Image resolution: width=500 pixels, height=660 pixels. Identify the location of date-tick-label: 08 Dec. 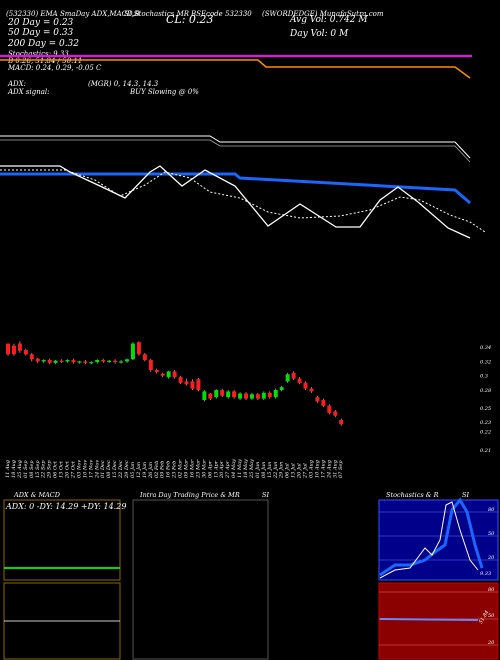
(109, 469).